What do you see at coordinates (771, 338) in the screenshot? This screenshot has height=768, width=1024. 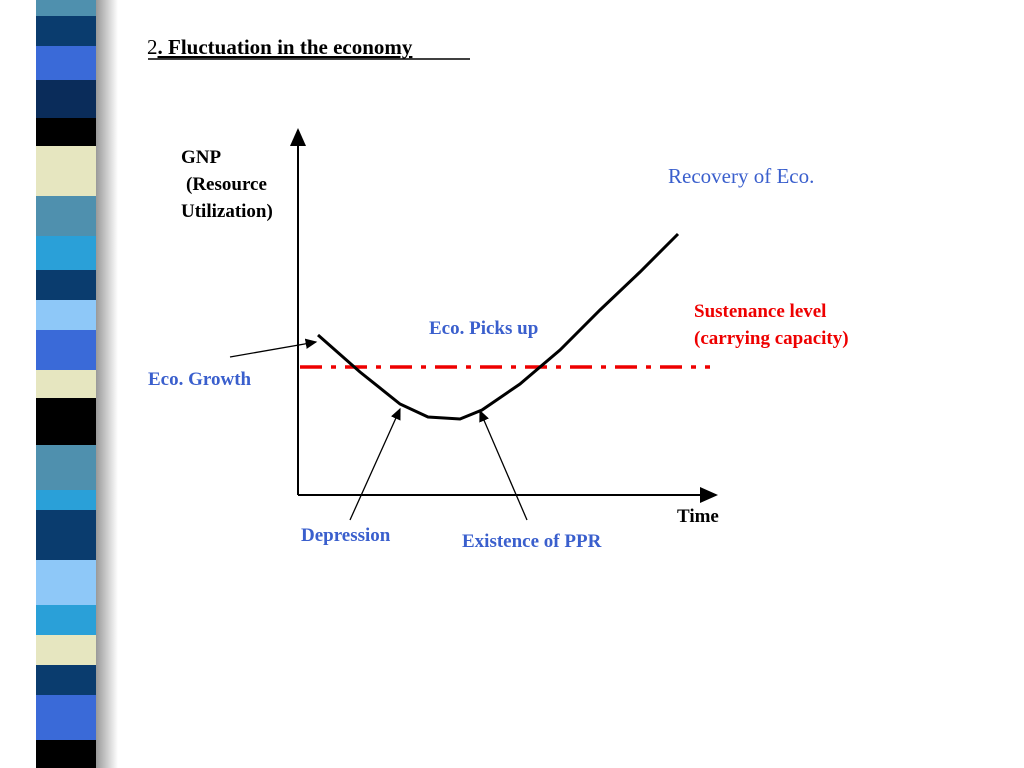 I see `annotation: (carrying capacity)` at bounding box center [771, 338].